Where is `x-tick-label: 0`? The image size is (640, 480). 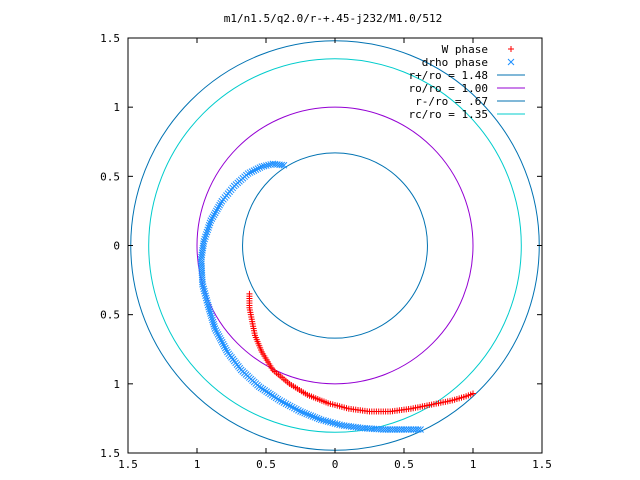 x-tick-label: 0 is located at coordinates (335, 464).